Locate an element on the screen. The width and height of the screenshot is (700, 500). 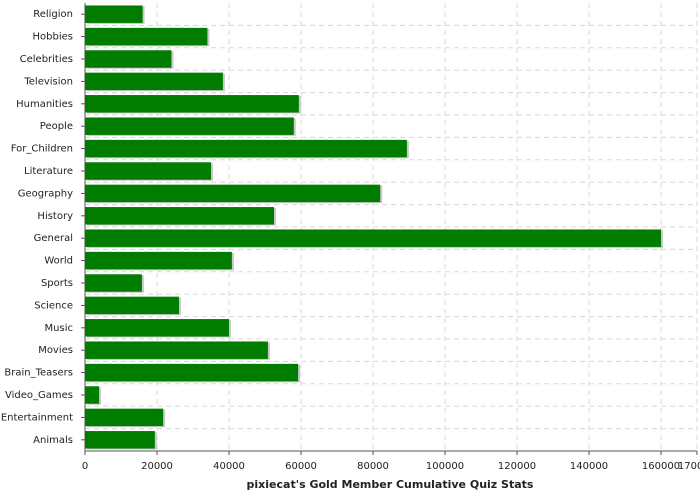
x-tick-label: 80000 is located at coordinates (373, 466).